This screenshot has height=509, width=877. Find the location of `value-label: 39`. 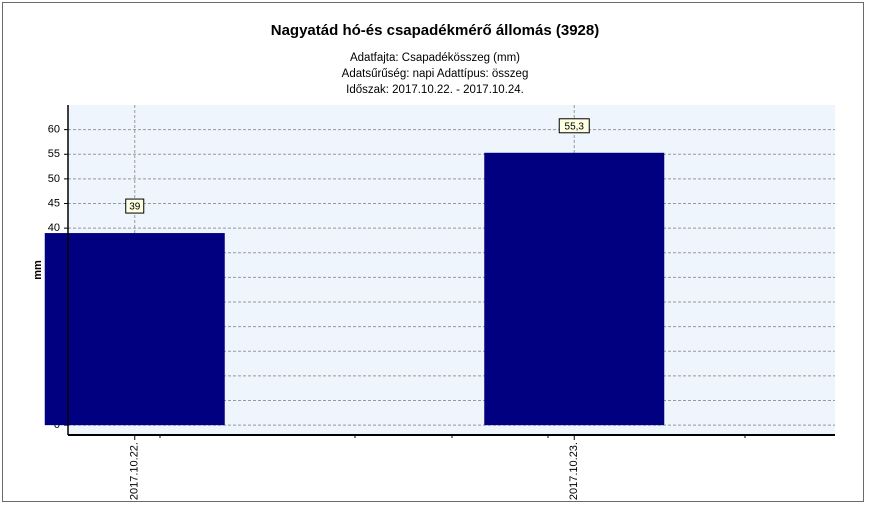

value-label: 39 is located at coordinates (135, 207).